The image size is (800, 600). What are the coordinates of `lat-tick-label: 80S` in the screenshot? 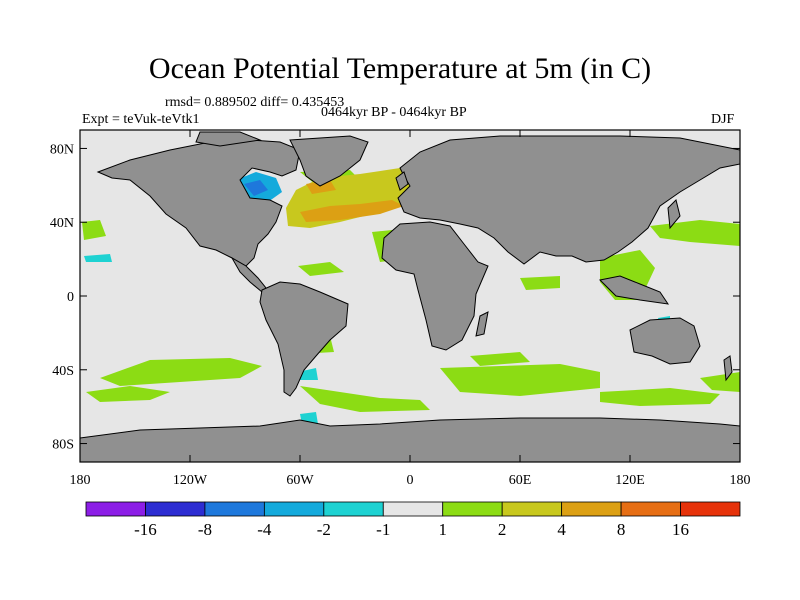 It's located at (63, 445).